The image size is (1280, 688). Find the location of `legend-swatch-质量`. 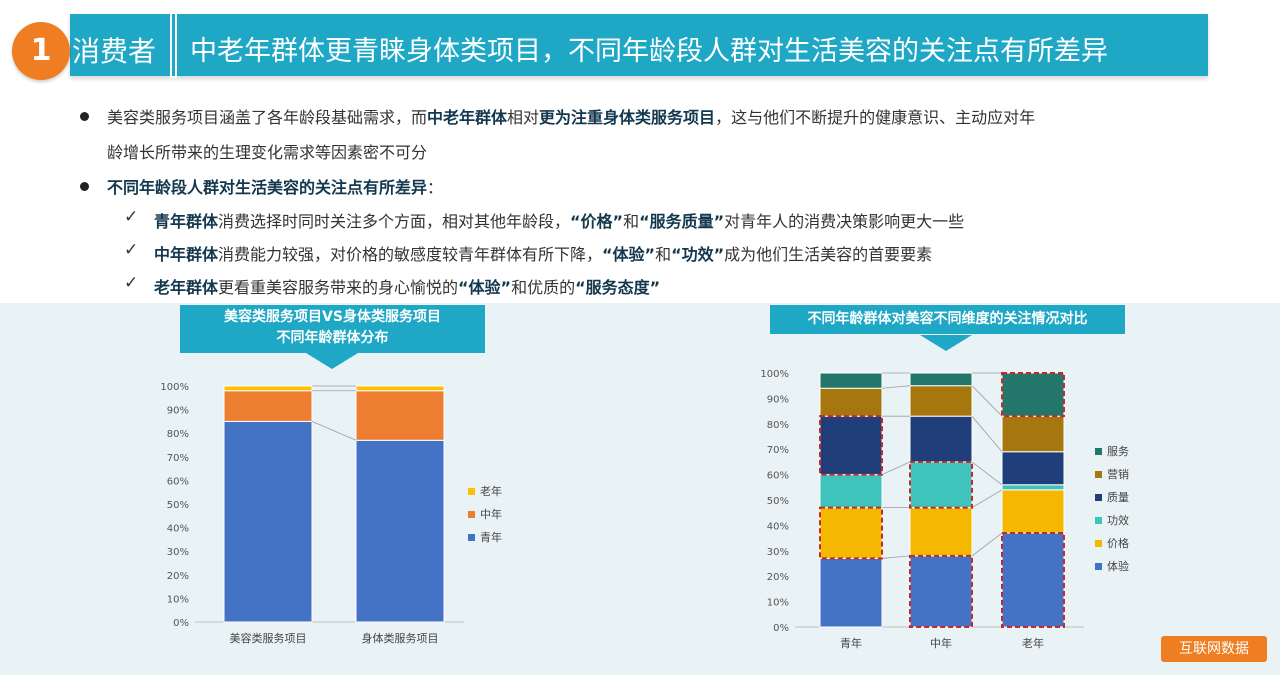

legend-swatch-质量 is located at coordinates (1098, 497).